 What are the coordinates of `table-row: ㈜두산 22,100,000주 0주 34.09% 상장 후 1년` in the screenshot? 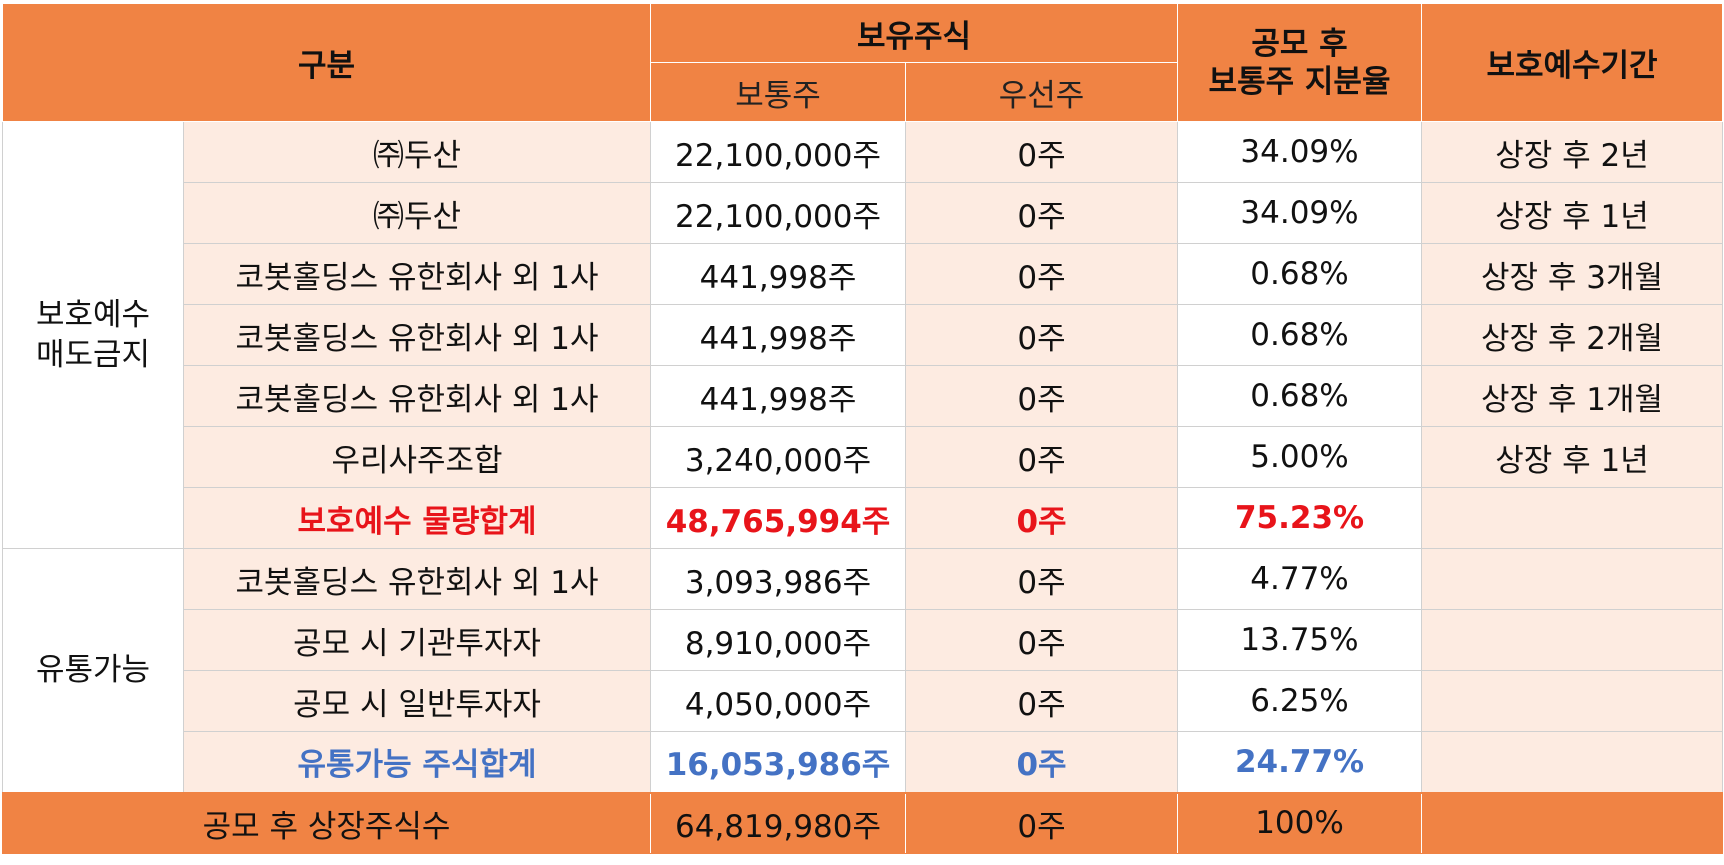 It's located at (863, 213).